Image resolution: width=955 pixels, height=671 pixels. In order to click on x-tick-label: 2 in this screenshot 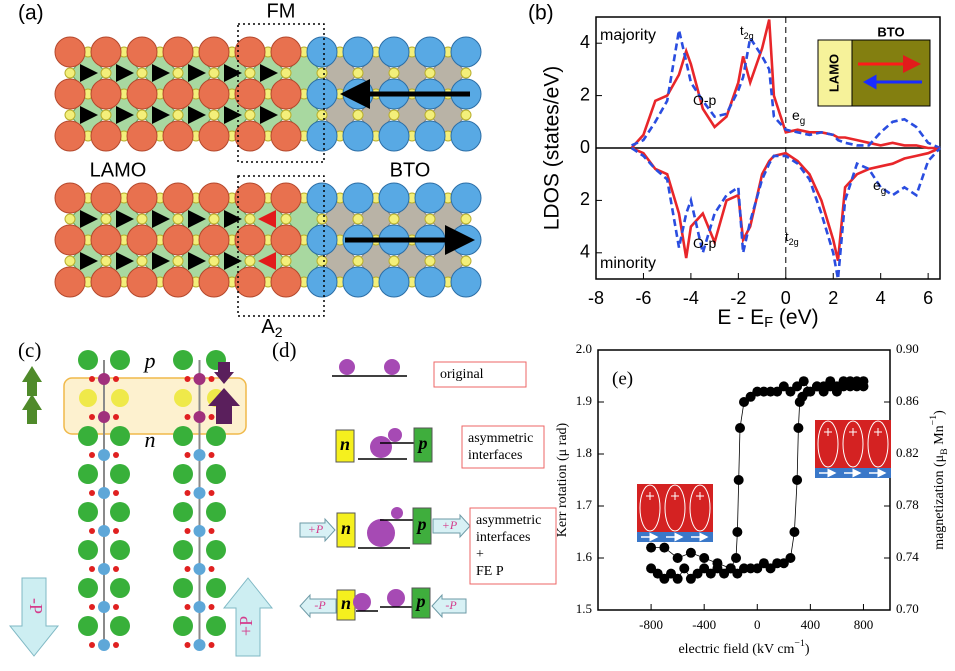, I will do `click(833, 298)`.